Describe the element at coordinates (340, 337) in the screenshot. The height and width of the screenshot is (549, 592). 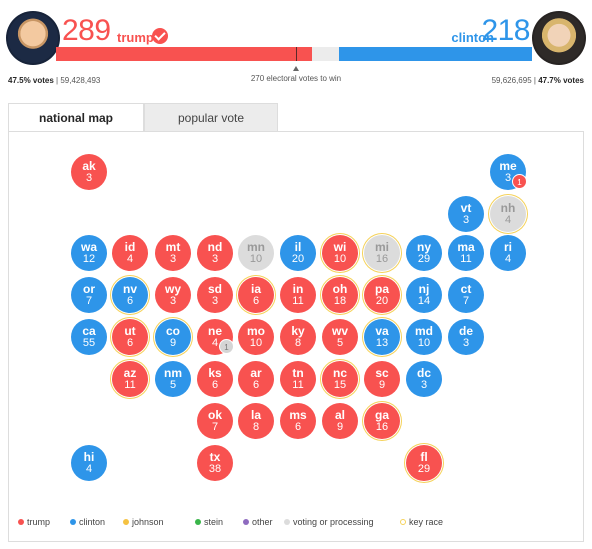
I see `state-wv: wv 5` at that location.